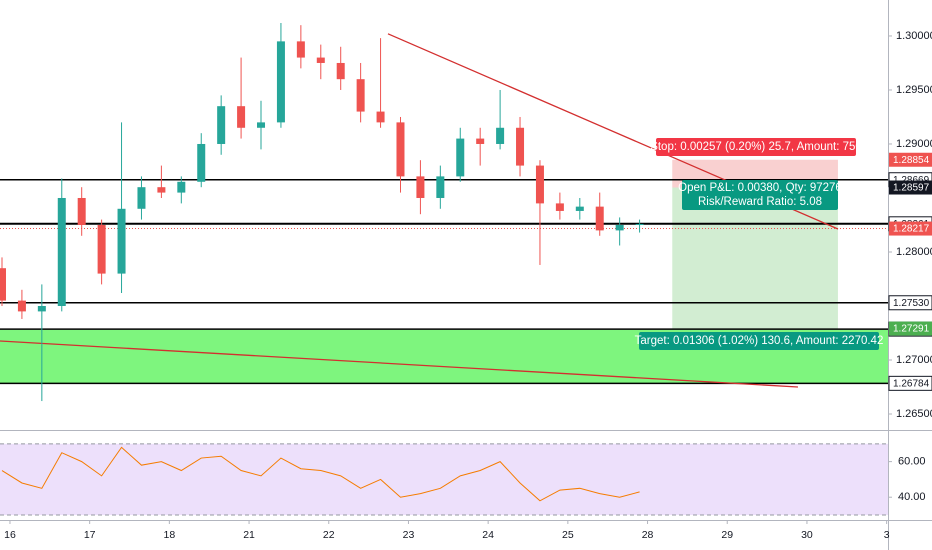  Describe the element at coordinates (887, 535) in the screenshot. I see `x-tick-label: 3` at that location.